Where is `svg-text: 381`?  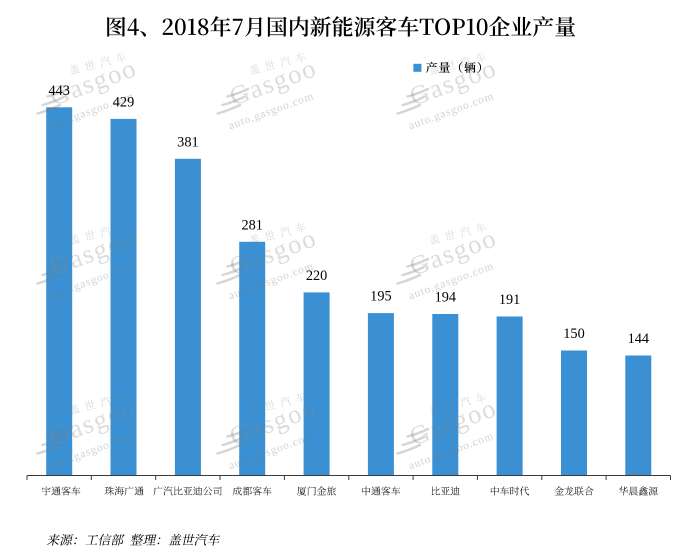
svg-text: 381 is located at coordinates (187, 142).